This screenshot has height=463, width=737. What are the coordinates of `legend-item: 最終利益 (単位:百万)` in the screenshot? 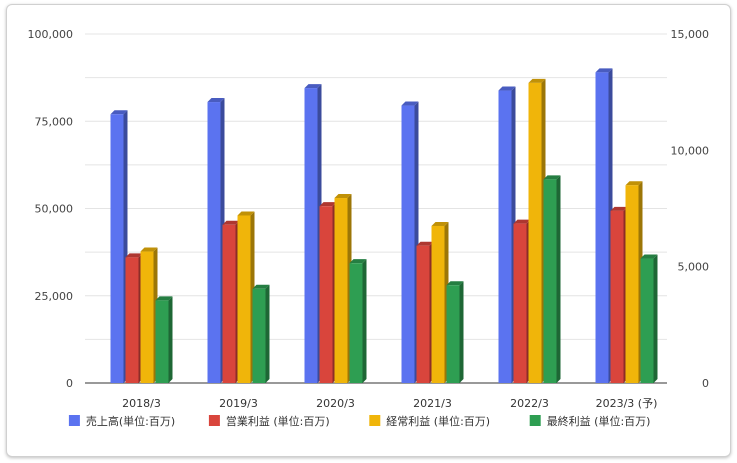 It's located at (590, 421).